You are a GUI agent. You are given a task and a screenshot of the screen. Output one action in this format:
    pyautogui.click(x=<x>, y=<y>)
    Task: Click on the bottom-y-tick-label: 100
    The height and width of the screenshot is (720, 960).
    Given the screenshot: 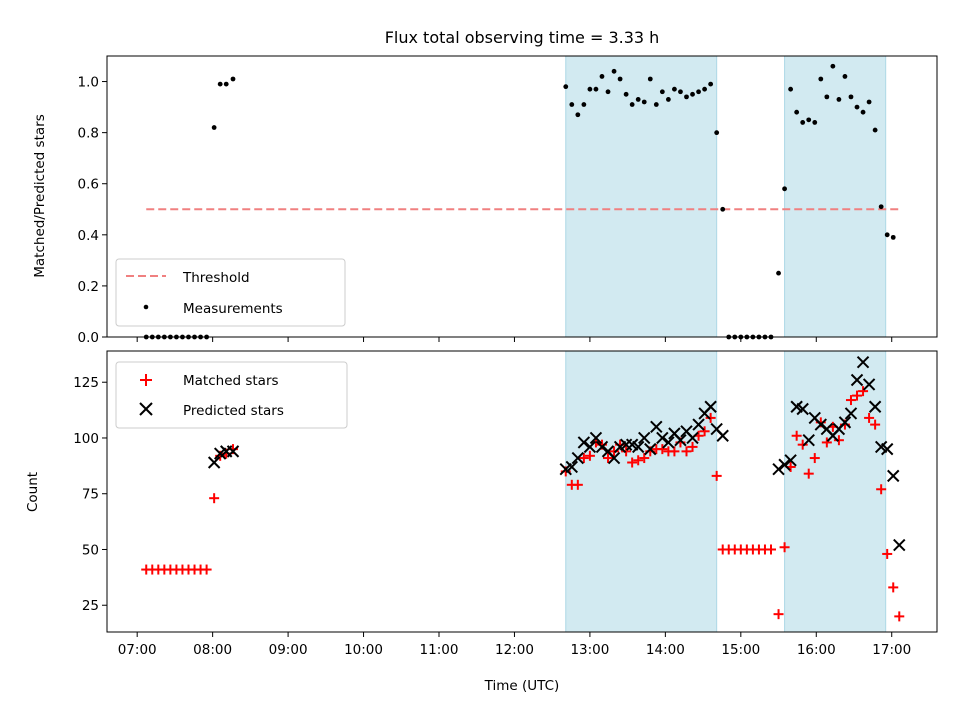 What is the action you would take?
    pyautogui.click(x=86, y=439)
    